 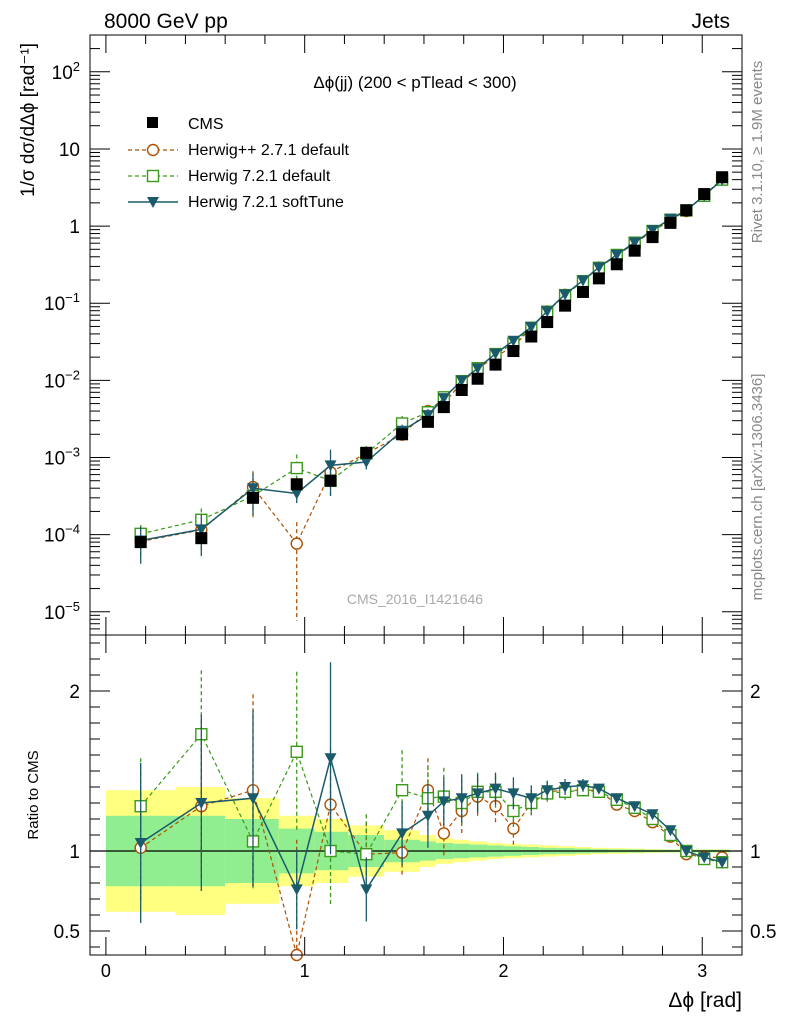 I want to click on y-tick-label: 10², so click(x=66, y=71).